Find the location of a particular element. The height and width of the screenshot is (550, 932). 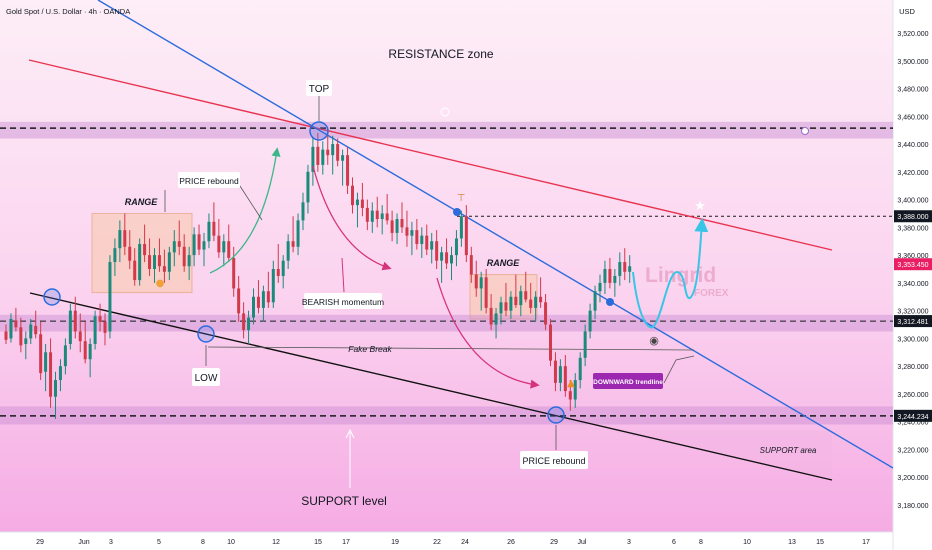

projection-path is located at coordinates (670, 273).